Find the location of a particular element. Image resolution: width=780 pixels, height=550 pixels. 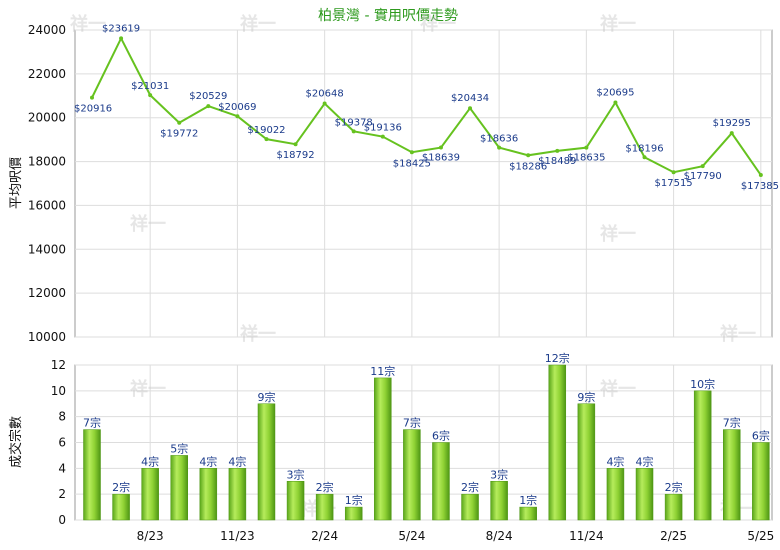

top-y-axis-label: 平均呎價 is located at coordinates (16, 183).